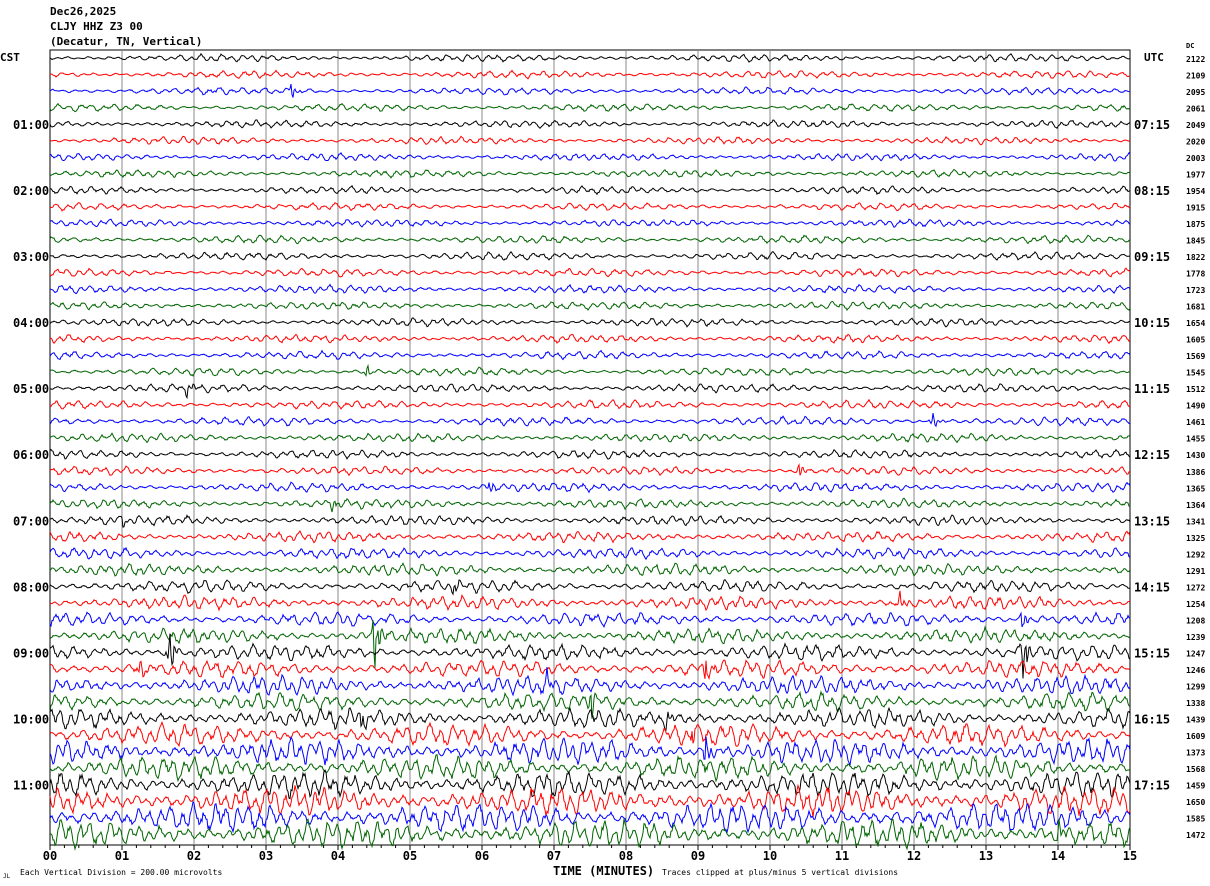 This screenshot has height=886, width=1210. Describe the element at coordinates (986, 856) in the screenshot. I see `x-tick-label: 13` at that location.